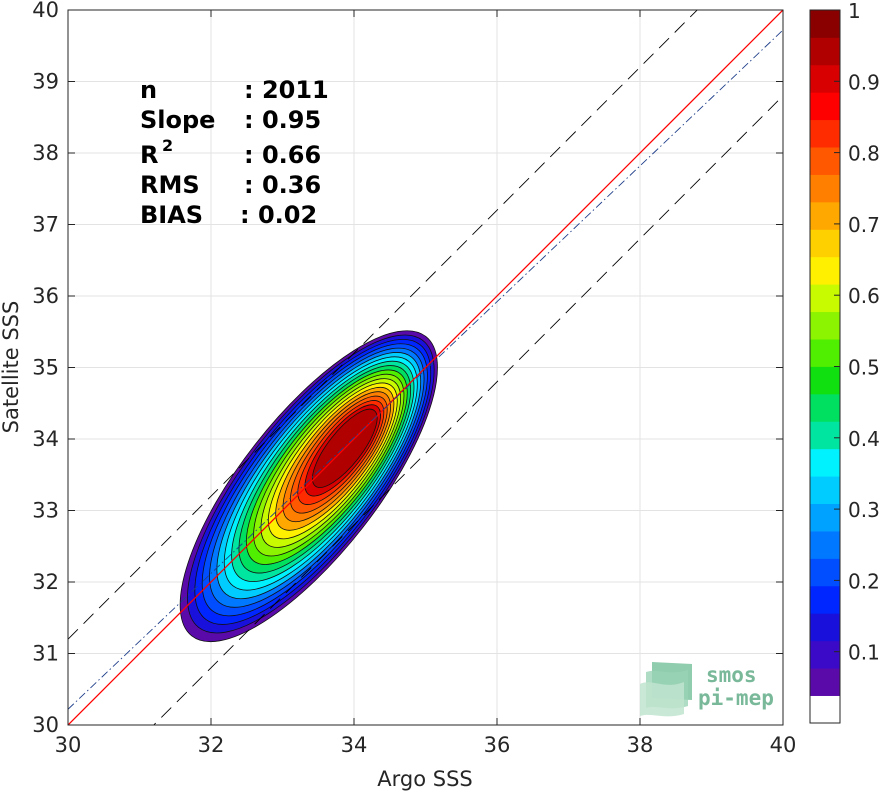  What do you see at coordinates (45, 725) in the screenshot?
I see `y-tick-label: 30` at bounding box center [45, 725].